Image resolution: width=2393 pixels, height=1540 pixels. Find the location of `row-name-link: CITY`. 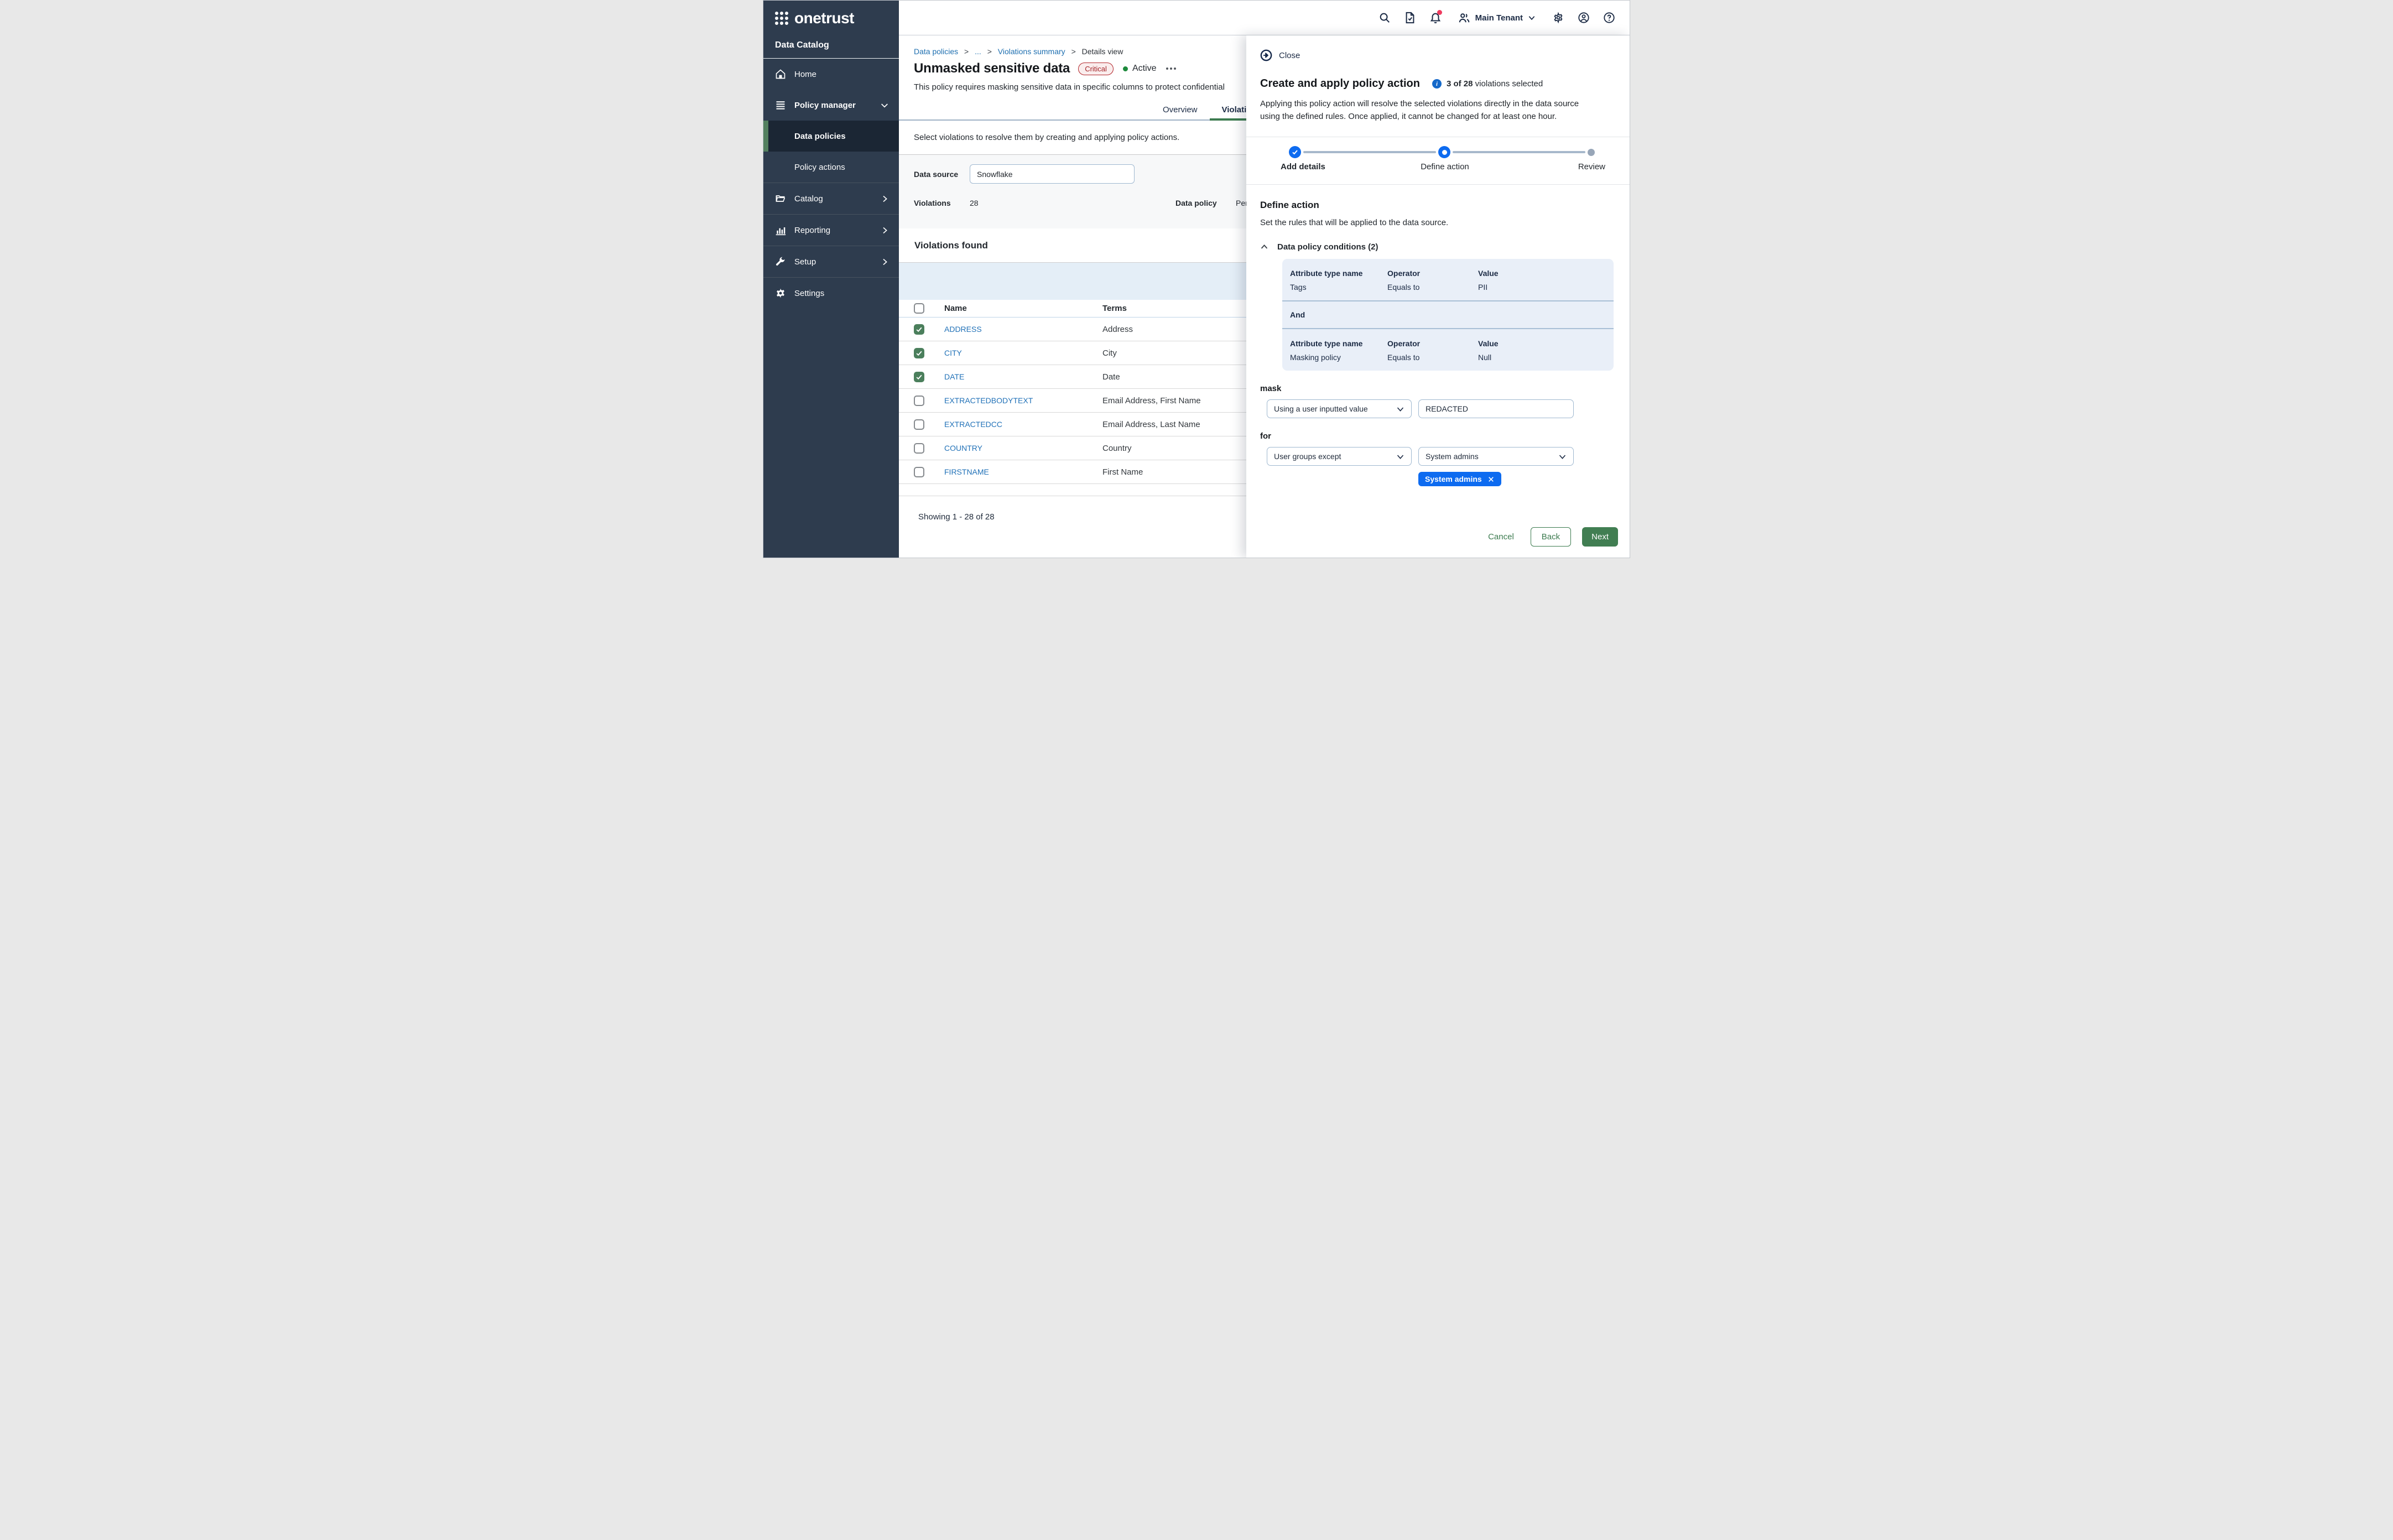

row-name-link: CITY is located at coordinates (953, 352).